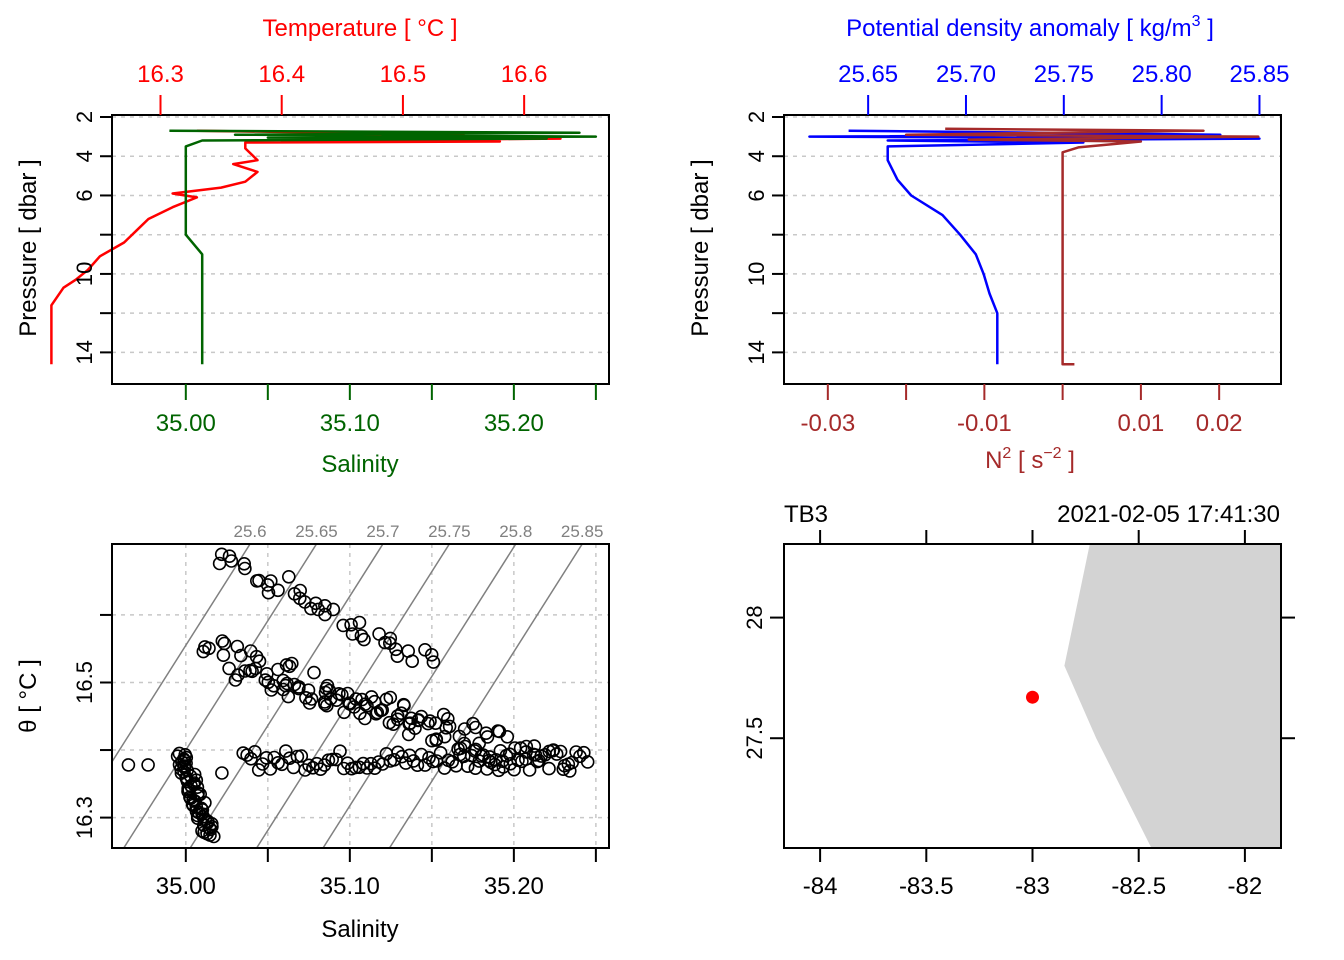 This screenshot has width=1344, height=960. What do you see at coordinates (281, 74) in the screenshot?
I see `top-tick-label: 16.4` at bounding box center [281, 74].